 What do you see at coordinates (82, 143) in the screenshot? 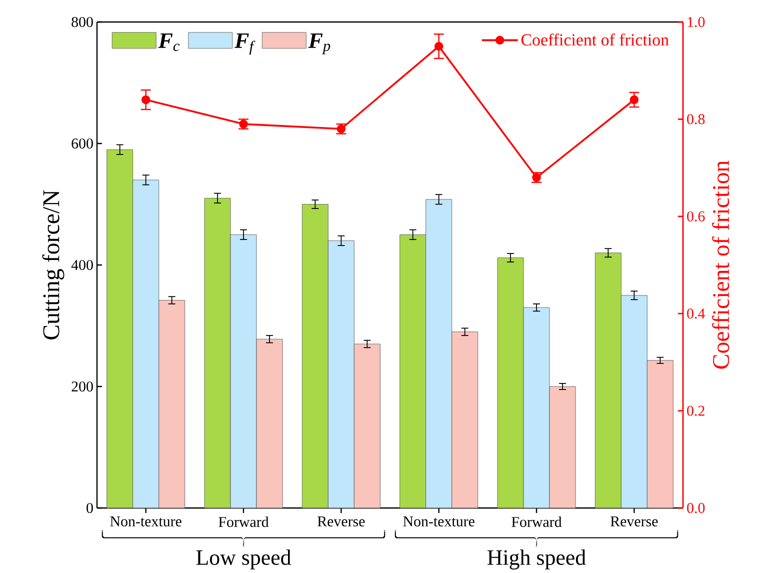
I see `y-tick-label: 600` at bounding box center [82, 143].